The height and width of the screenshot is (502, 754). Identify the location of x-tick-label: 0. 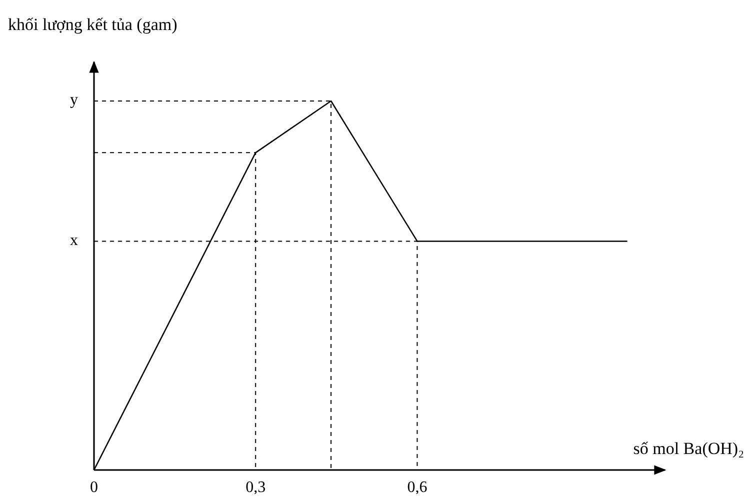
(94, 487).